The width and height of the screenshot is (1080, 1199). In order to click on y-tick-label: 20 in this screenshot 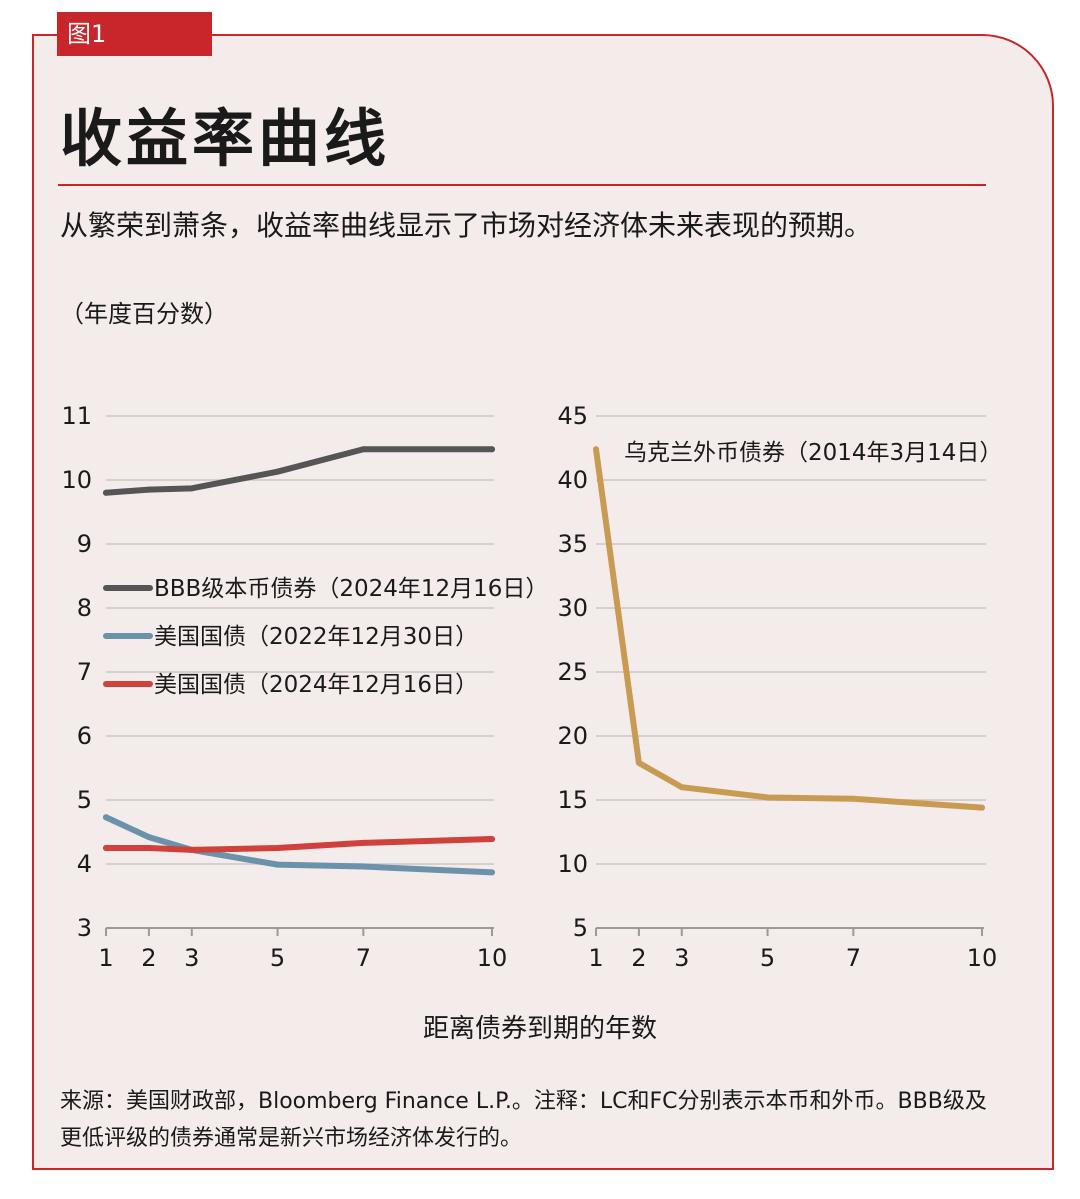, I will do `click(572, 736)`.